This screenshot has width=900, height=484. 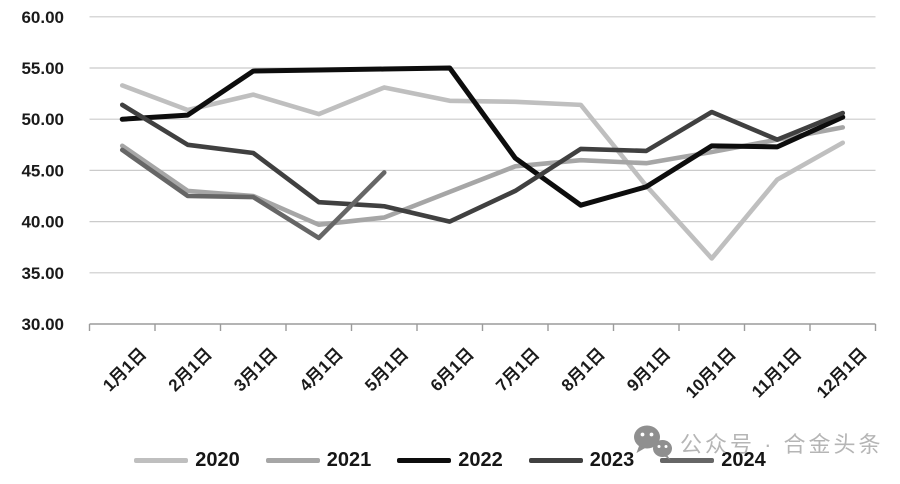 What do you see at coordinates (42, 17) in the screenshot?
I see `y-axis-tick-label: 60.00` at bounding box center [42, 17].